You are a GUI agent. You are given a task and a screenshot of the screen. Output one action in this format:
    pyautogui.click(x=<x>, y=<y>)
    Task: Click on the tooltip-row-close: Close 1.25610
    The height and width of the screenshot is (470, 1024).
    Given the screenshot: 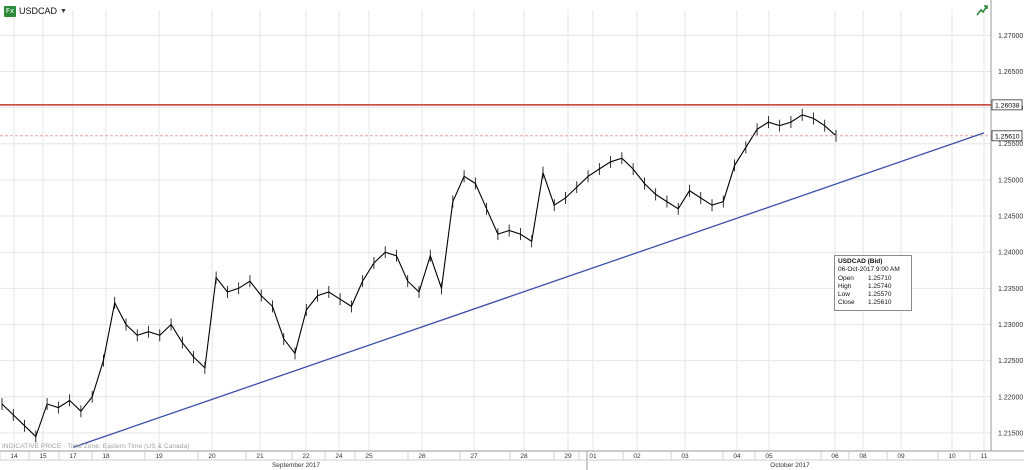 What is the action you would take?
    pyautogui.click(x=865, y=303)
    